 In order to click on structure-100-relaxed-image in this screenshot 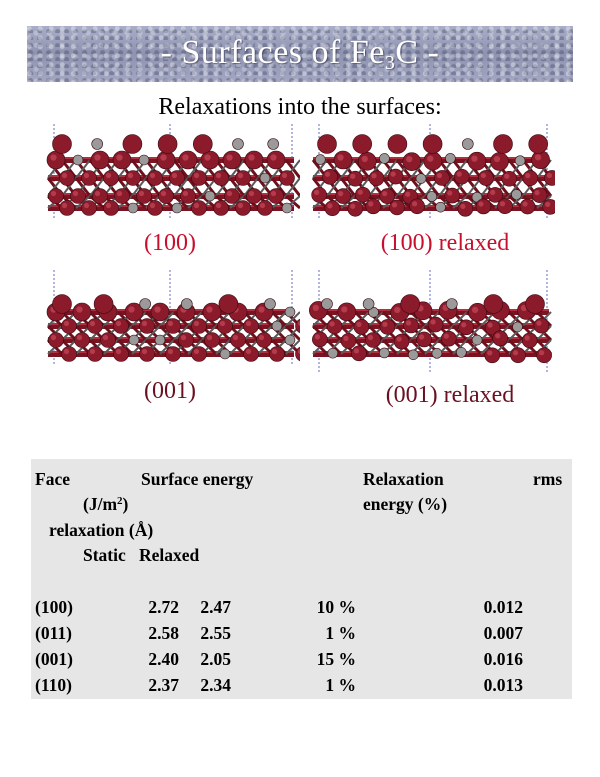, I will do `click(433, 171)`.